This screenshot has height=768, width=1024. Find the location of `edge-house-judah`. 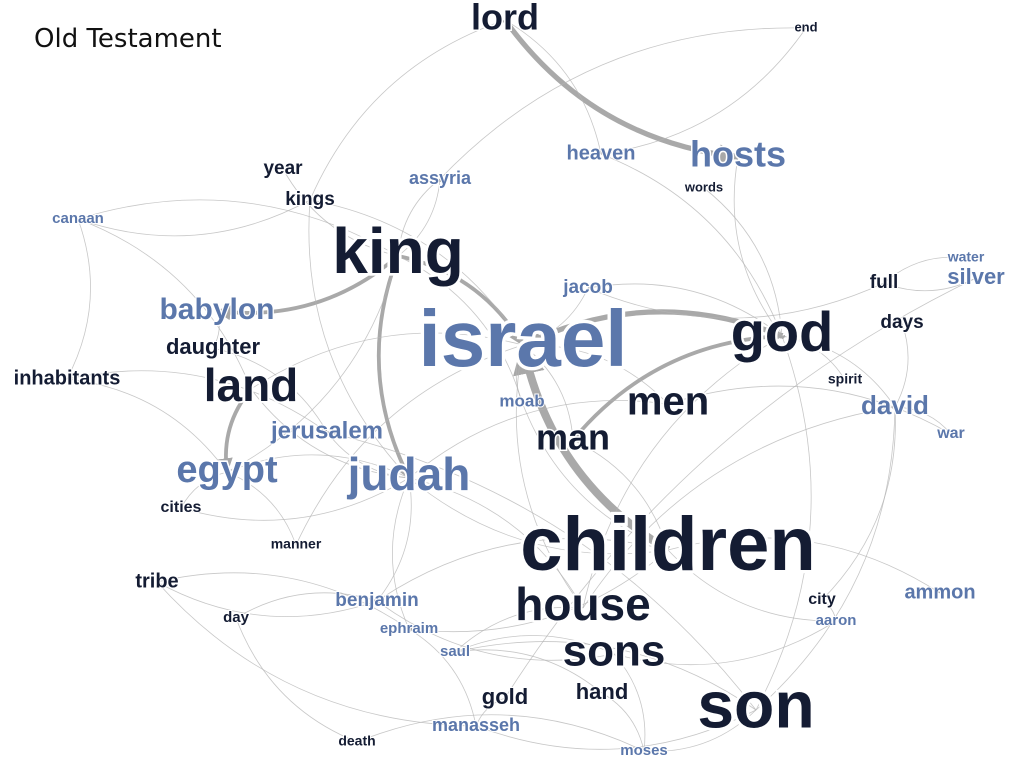

edge-house-judah is located at coordinates (496, 543).